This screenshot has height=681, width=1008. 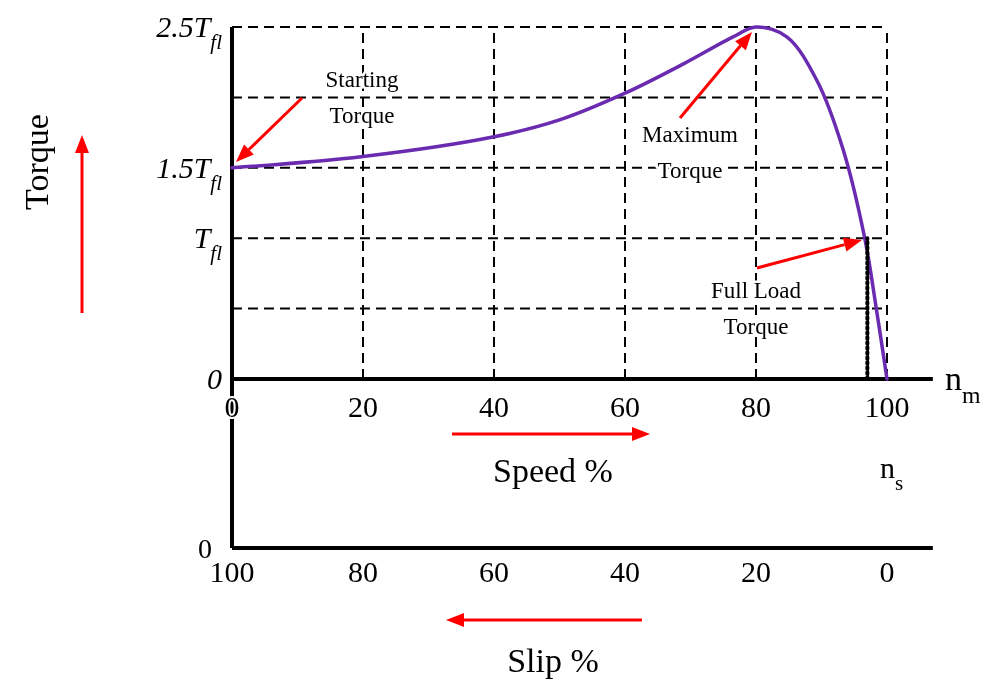 What do you see at coordinates (756, 308) in the screenshot?
I see `annotation: Full Load Torque` at bounding box center [756, 308].